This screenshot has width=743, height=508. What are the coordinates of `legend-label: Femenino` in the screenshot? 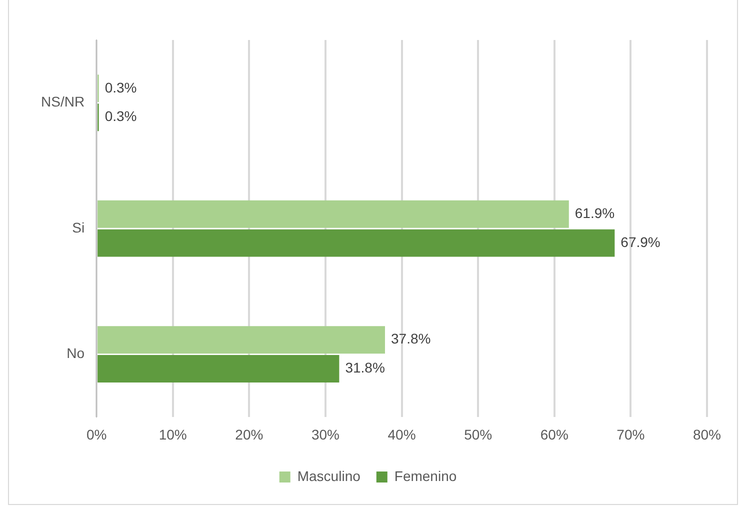 It's located at (425, 476).